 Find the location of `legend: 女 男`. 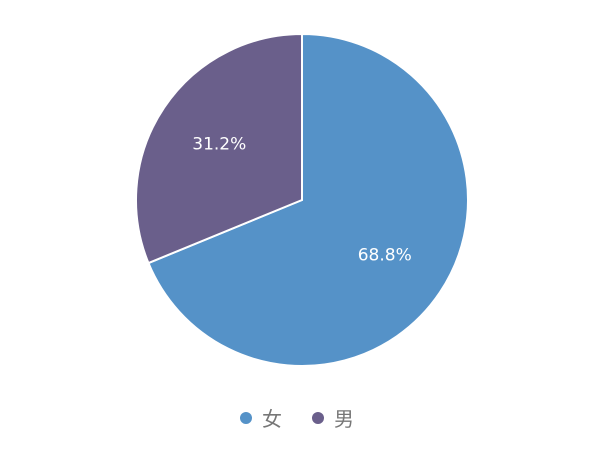

legend: 女 男 is located at coordinates (312, 417).